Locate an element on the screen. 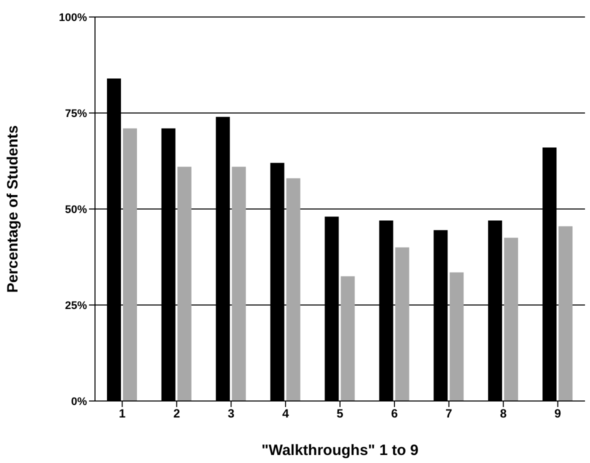 The image size is (590, 463). y-axis-title: Percentage of Students is located at coordinates (13, 209).